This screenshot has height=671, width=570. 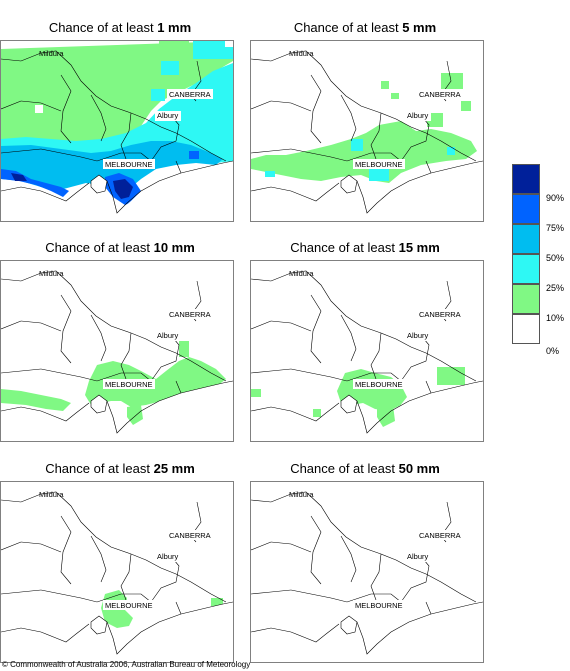 I want to click on map-25mm: Mildura CANBERRA Albury MELBOURNE, so click(x=117, y=572).